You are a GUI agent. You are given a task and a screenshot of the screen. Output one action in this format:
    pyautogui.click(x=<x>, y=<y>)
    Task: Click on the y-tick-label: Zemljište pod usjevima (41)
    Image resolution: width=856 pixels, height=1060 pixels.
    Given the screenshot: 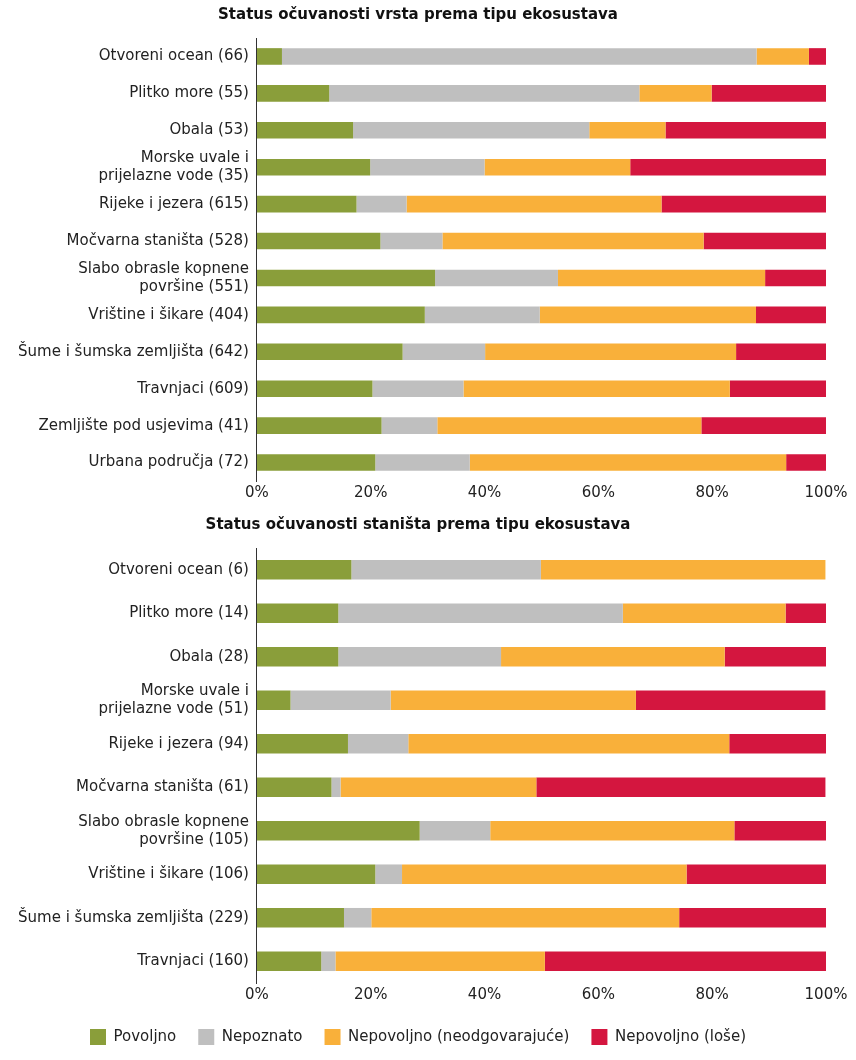 What is the action you would take?
    pyautogui.click(x=143, y=424)
    